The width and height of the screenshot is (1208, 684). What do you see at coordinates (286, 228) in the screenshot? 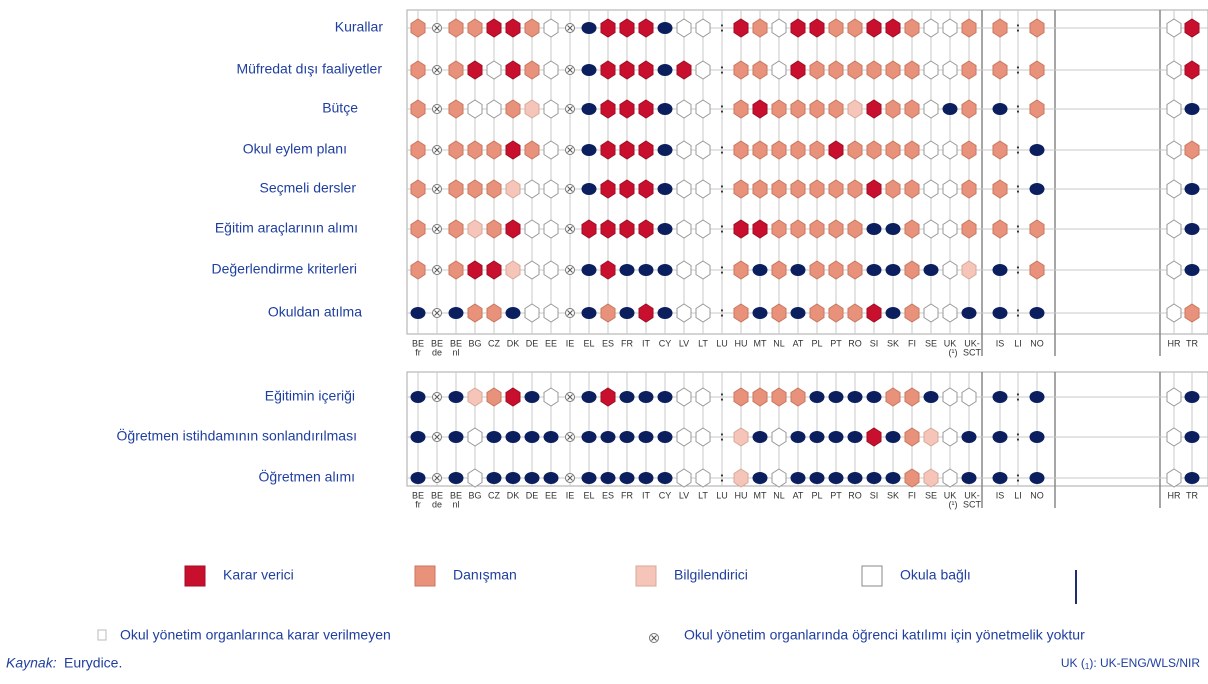
I see `row-label: Eğitim araçlarının alımı` at bounding box center [286, 228].